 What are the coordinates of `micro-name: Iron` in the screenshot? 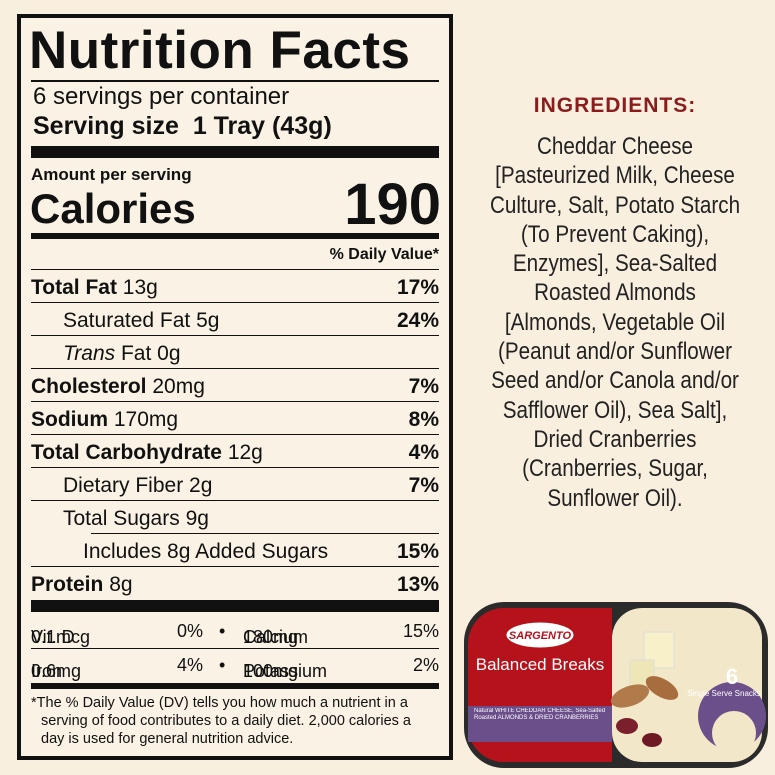 It's located at (47, 671).